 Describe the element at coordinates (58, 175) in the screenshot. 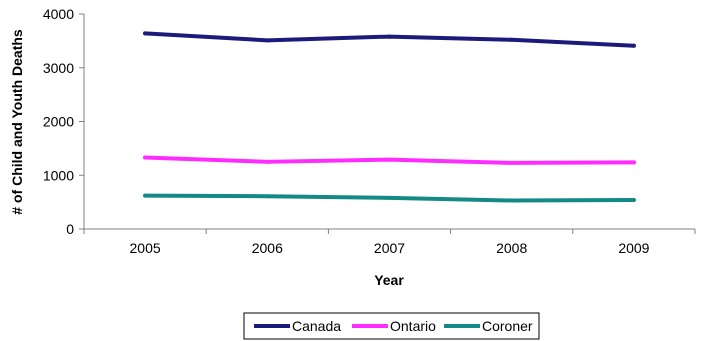

I see `y-tick-label: 1000` at that location.